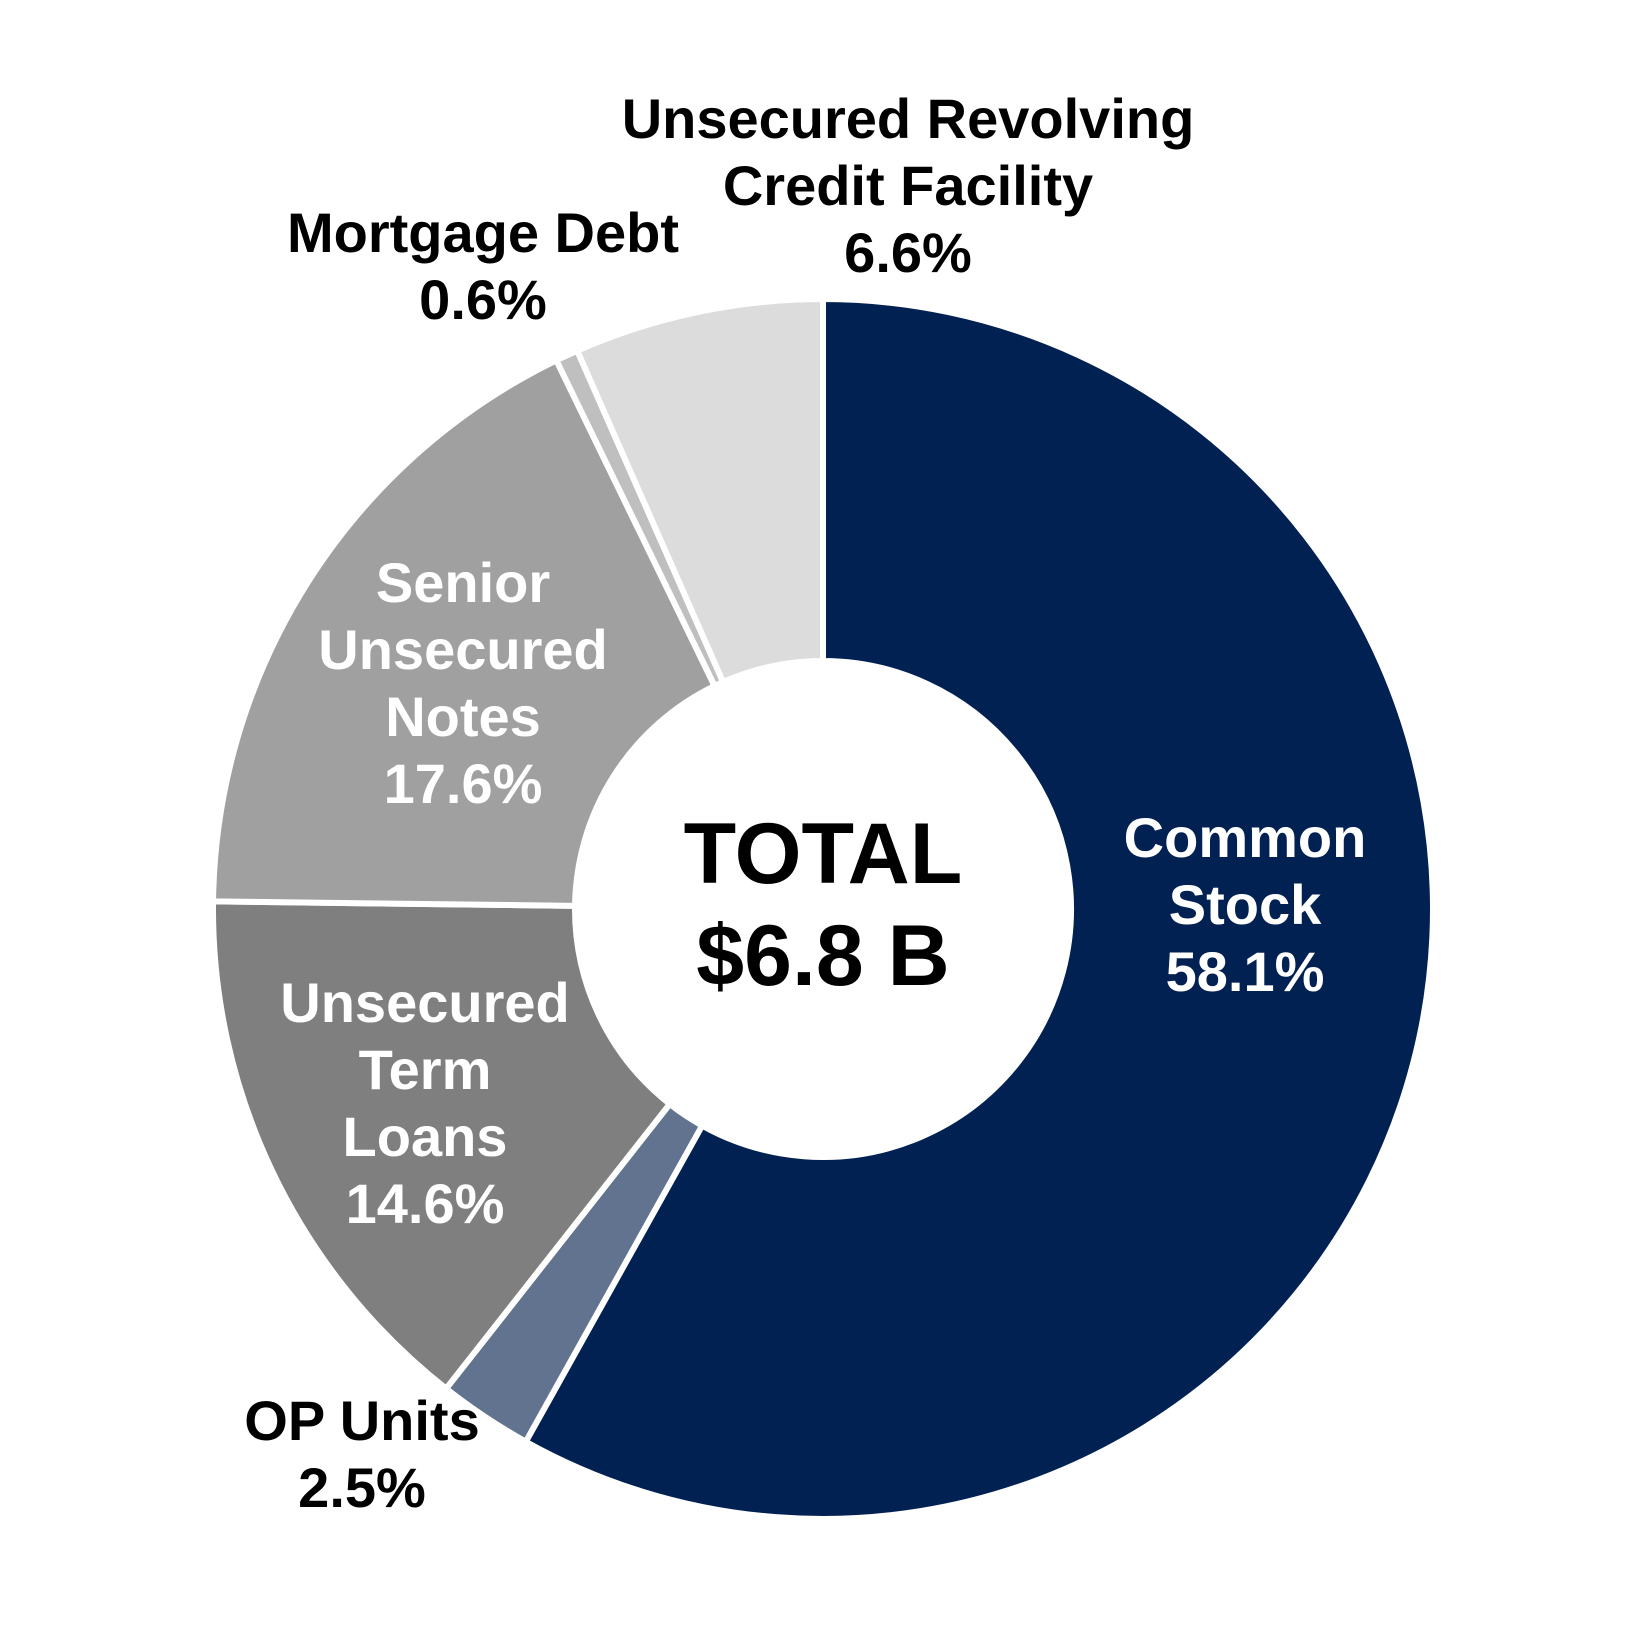 The image size is (1646, 1639). I want to click on slice-name-label: Credit Facility, so click(908, 185).